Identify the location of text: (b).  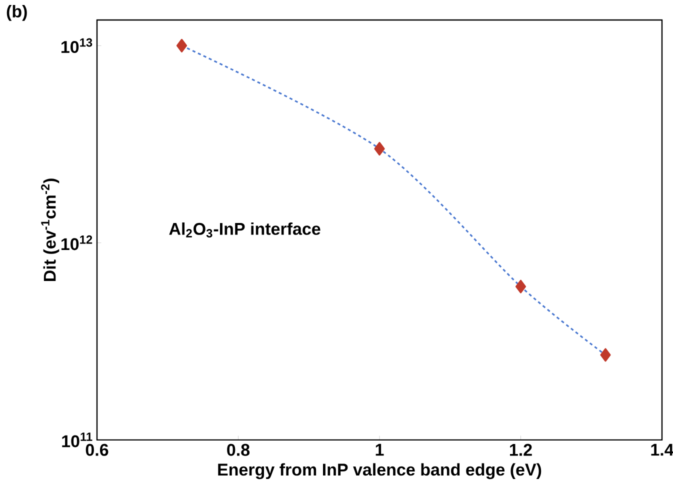
(16, 13).